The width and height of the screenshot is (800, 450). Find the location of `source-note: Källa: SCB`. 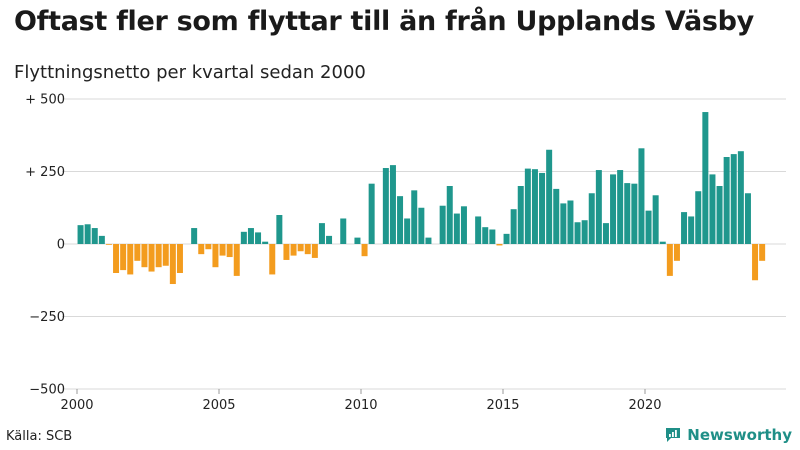

source-note: Källa: SCB is located at coordinates (39, 436).